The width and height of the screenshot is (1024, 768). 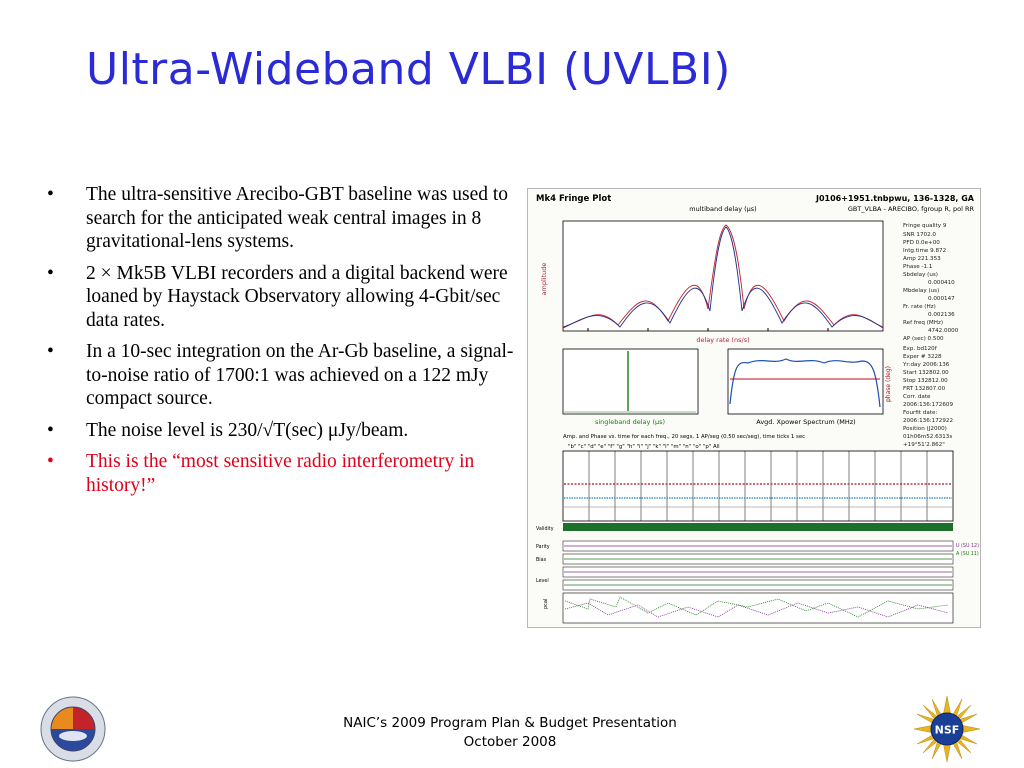 What do you see at coordinates (920, 275) in the screenshot?
I see `svg-text: Sbdelay (us)` at bounding box center [920, 275].